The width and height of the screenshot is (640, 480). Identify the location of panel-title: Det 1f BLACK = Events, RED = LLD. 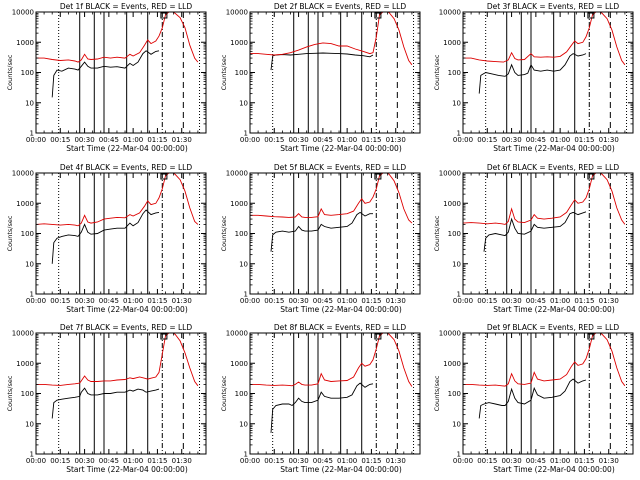
(126, 6).